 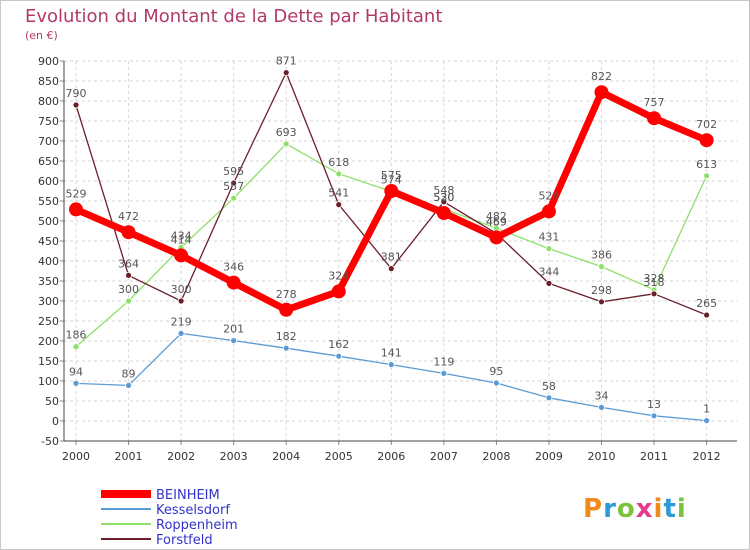 What do you see at coordinates (391, 175) in the screenshot?
I see `data-label-beinheim: 575` at bounding box center [391, 175].